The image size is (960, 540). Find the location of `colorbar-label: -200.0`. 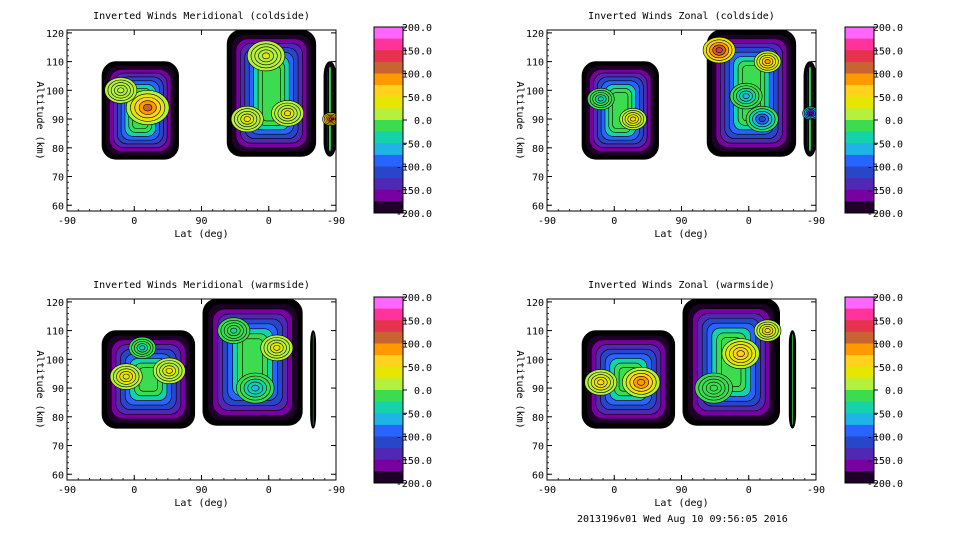

colorbar-label: -200.0 is located at coordinates (885, 214).